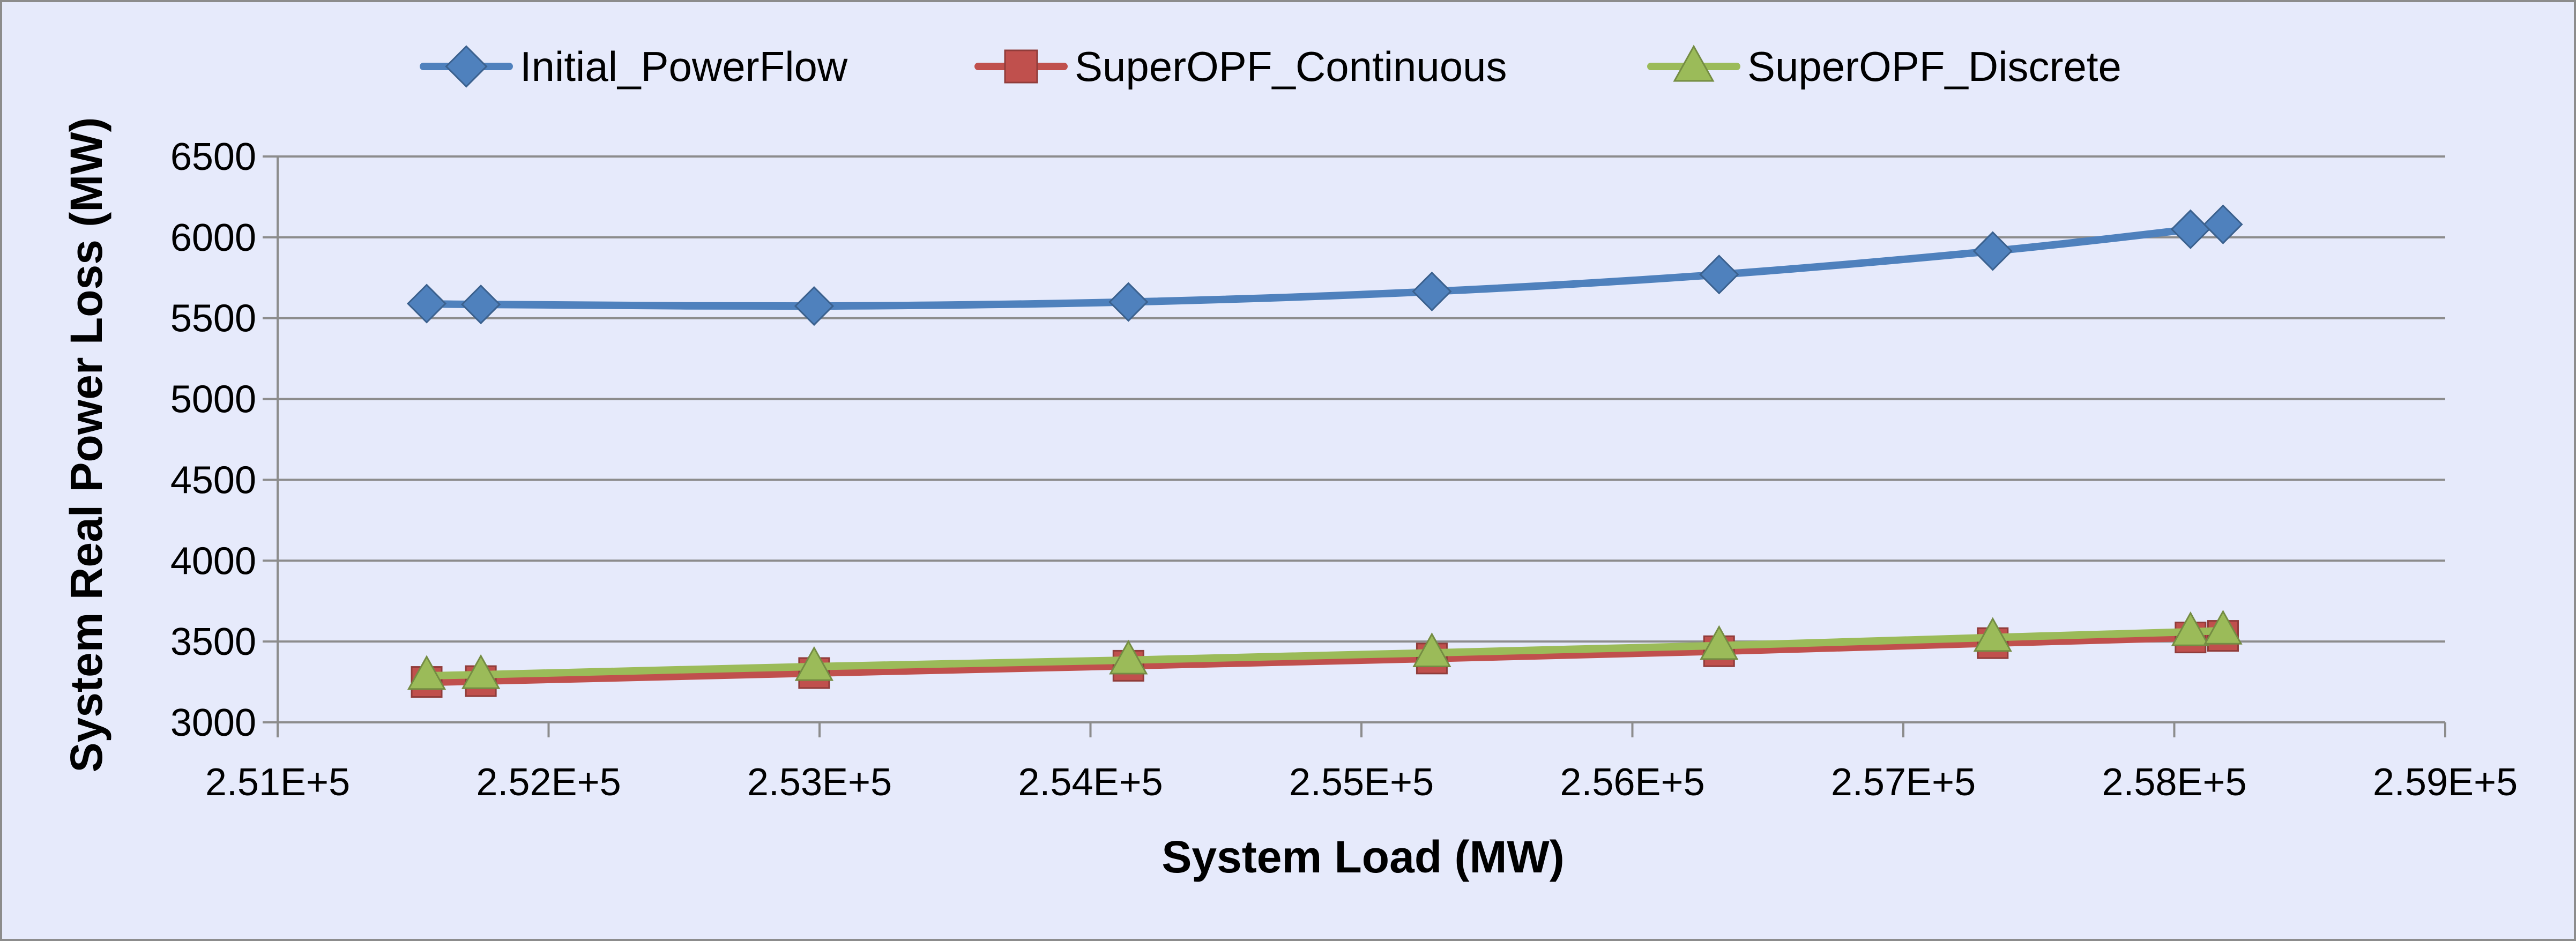 The image size is (2576, 941). Describe the element at coordinates (213, 399) in the screenshot. I see `y-tick-label: 5000` at that location.